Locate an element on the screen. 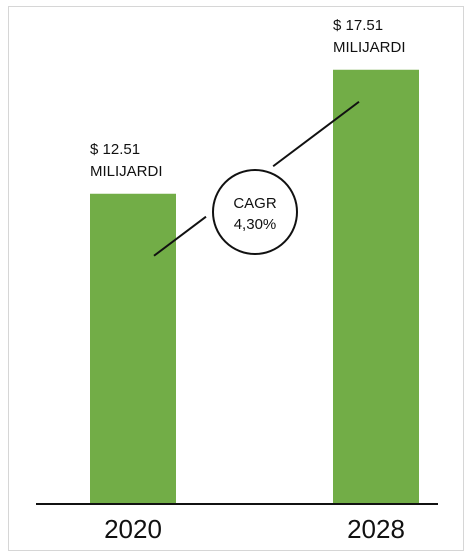  cagr-circle is located at coordinates (255, 212).